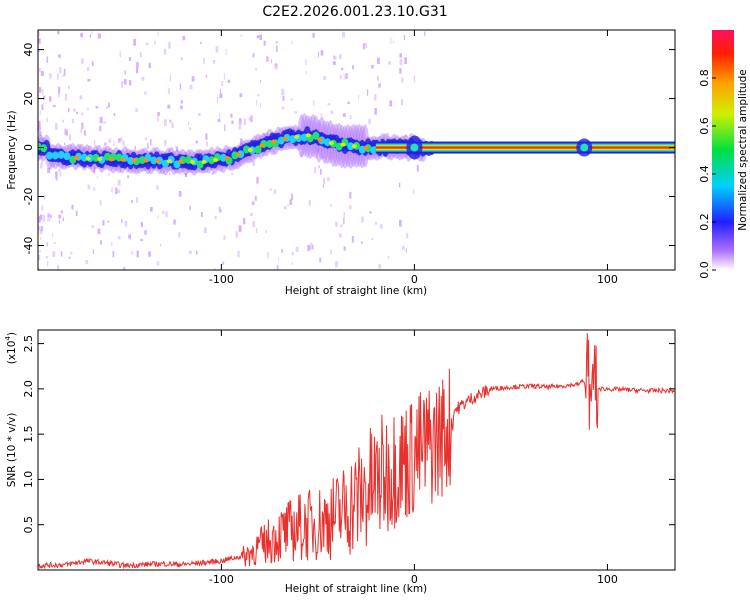 This screenshot has width=750, height=600. Describe the element at coordinates (28, 197) in the screenshot. I see `y-tick-label: -20` at that location.